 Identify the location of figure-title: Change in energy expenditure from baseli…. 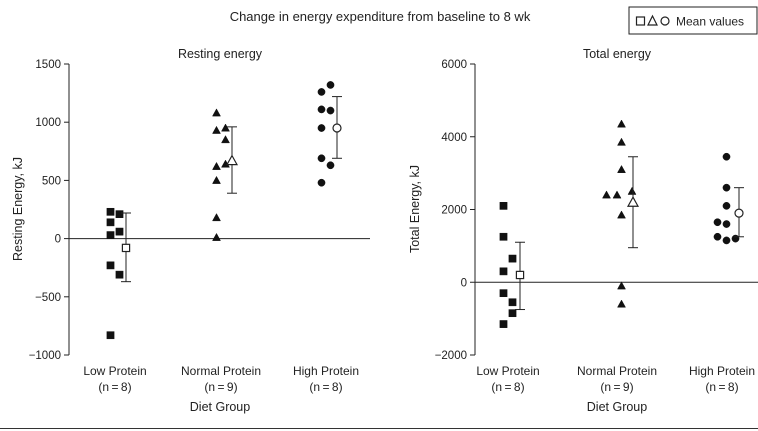
(380, 16).